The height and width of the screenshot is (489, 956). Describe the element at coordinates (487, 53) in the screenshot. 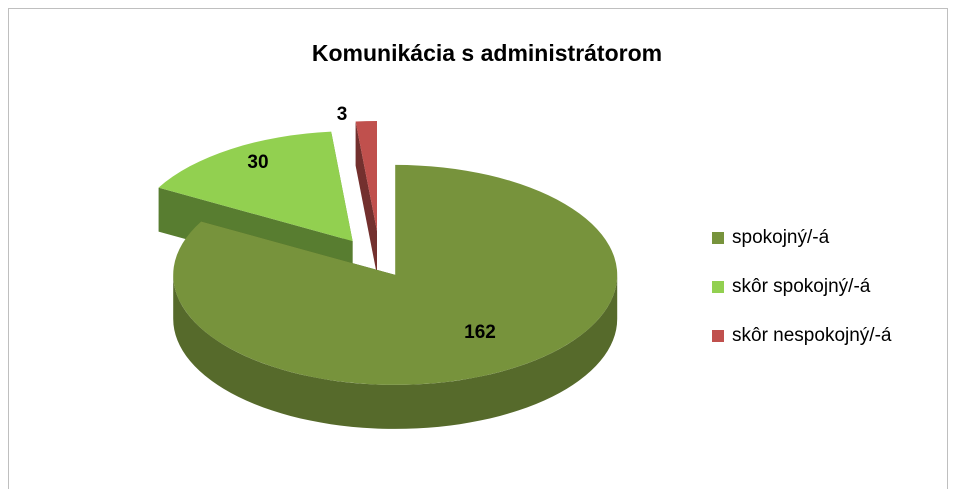

I see `chart-title: Komunikácia s administrátorom` at that location.